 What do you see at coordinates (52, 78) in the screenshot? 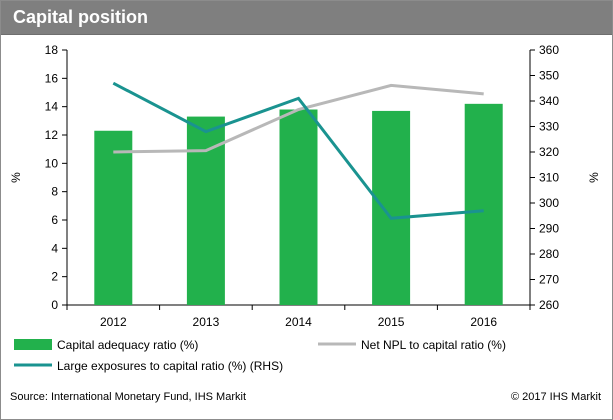
I see `left-tick-label: 16` at bounding box center [52, 78].